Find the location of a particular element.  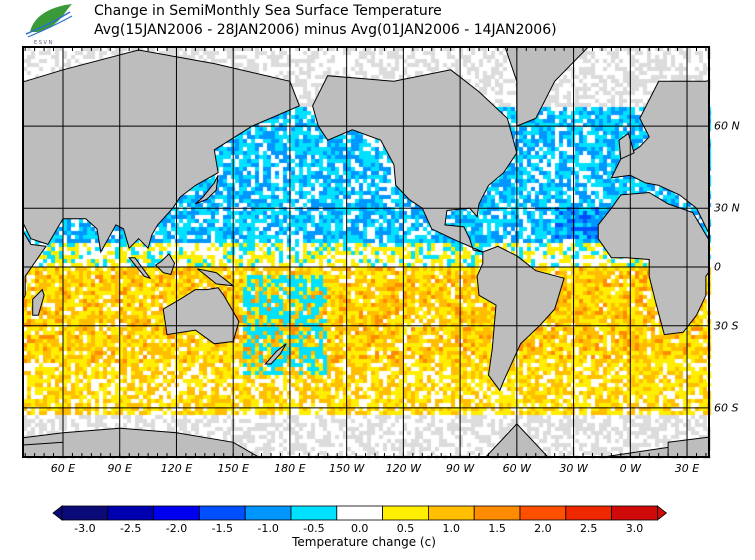

land-new-guinea is located at coordinates (216, 277).